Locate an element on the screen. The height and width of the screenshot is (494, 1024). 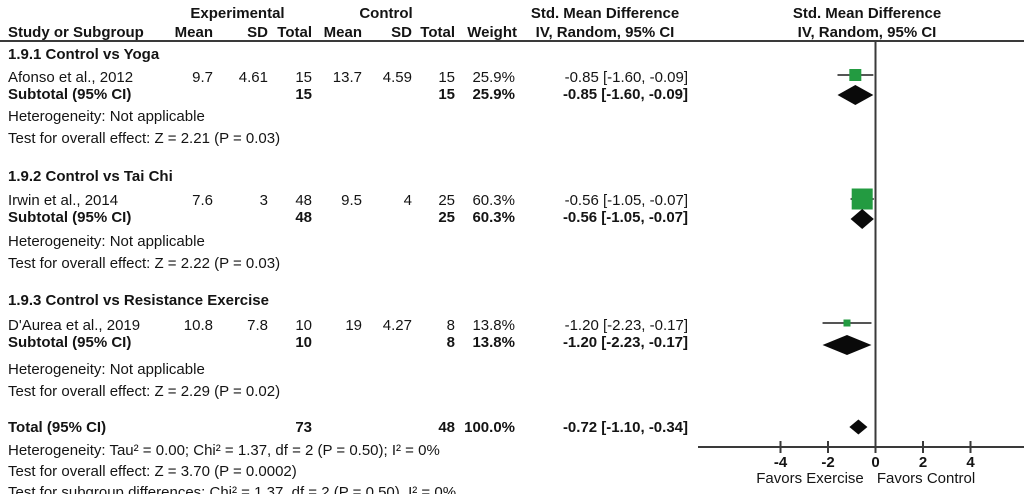
axis-tick-label: 2 is located at coordinates (923, 462).